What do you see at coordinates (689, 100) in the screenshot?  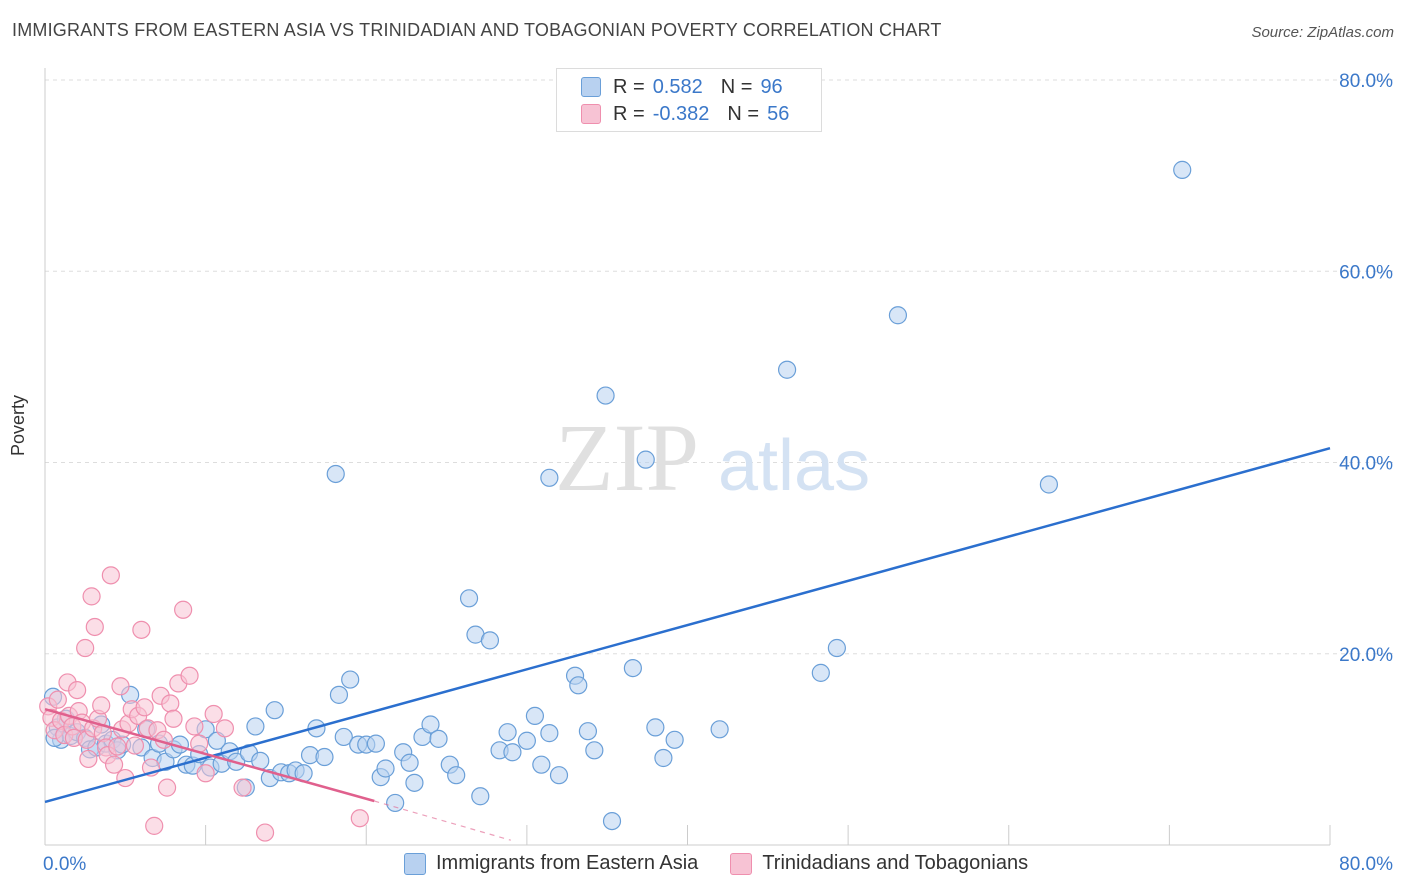 I see `stats-legend: R = 0.582 N = 96 R = -0.382 N = 56` at bounding box center [689, 100].